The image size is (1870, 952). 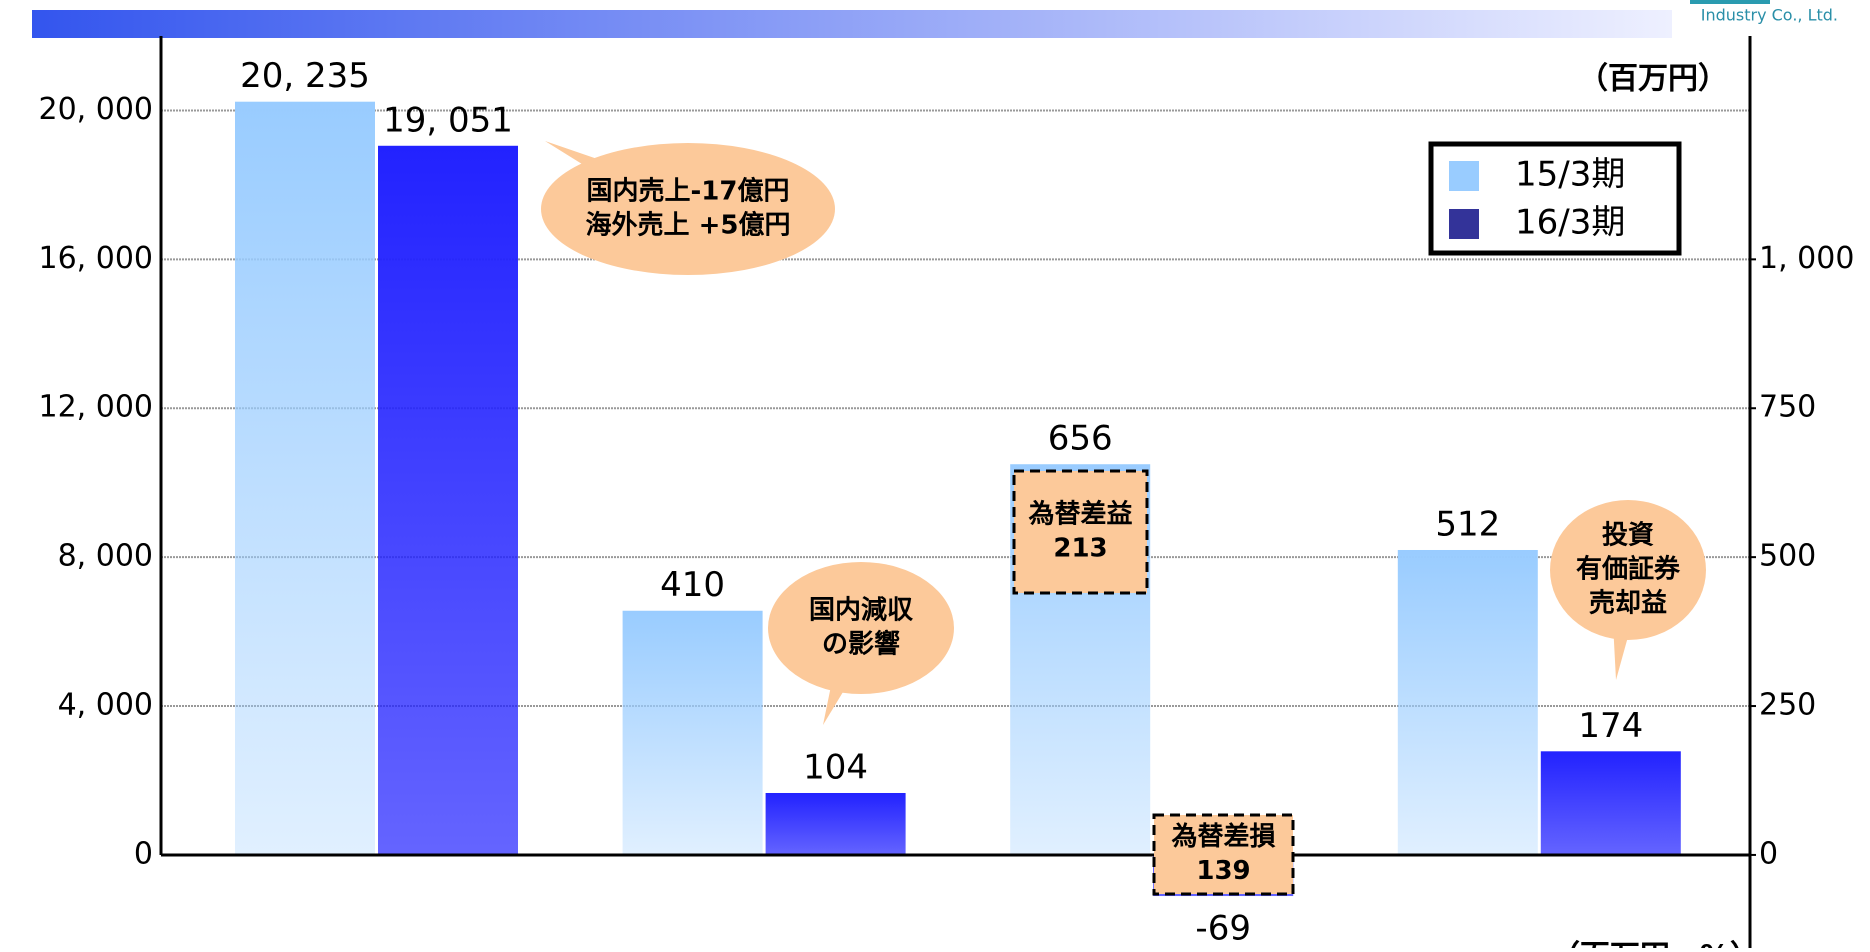 I want to click on annotation-text: 売却益, so click(x=1628, y=604).